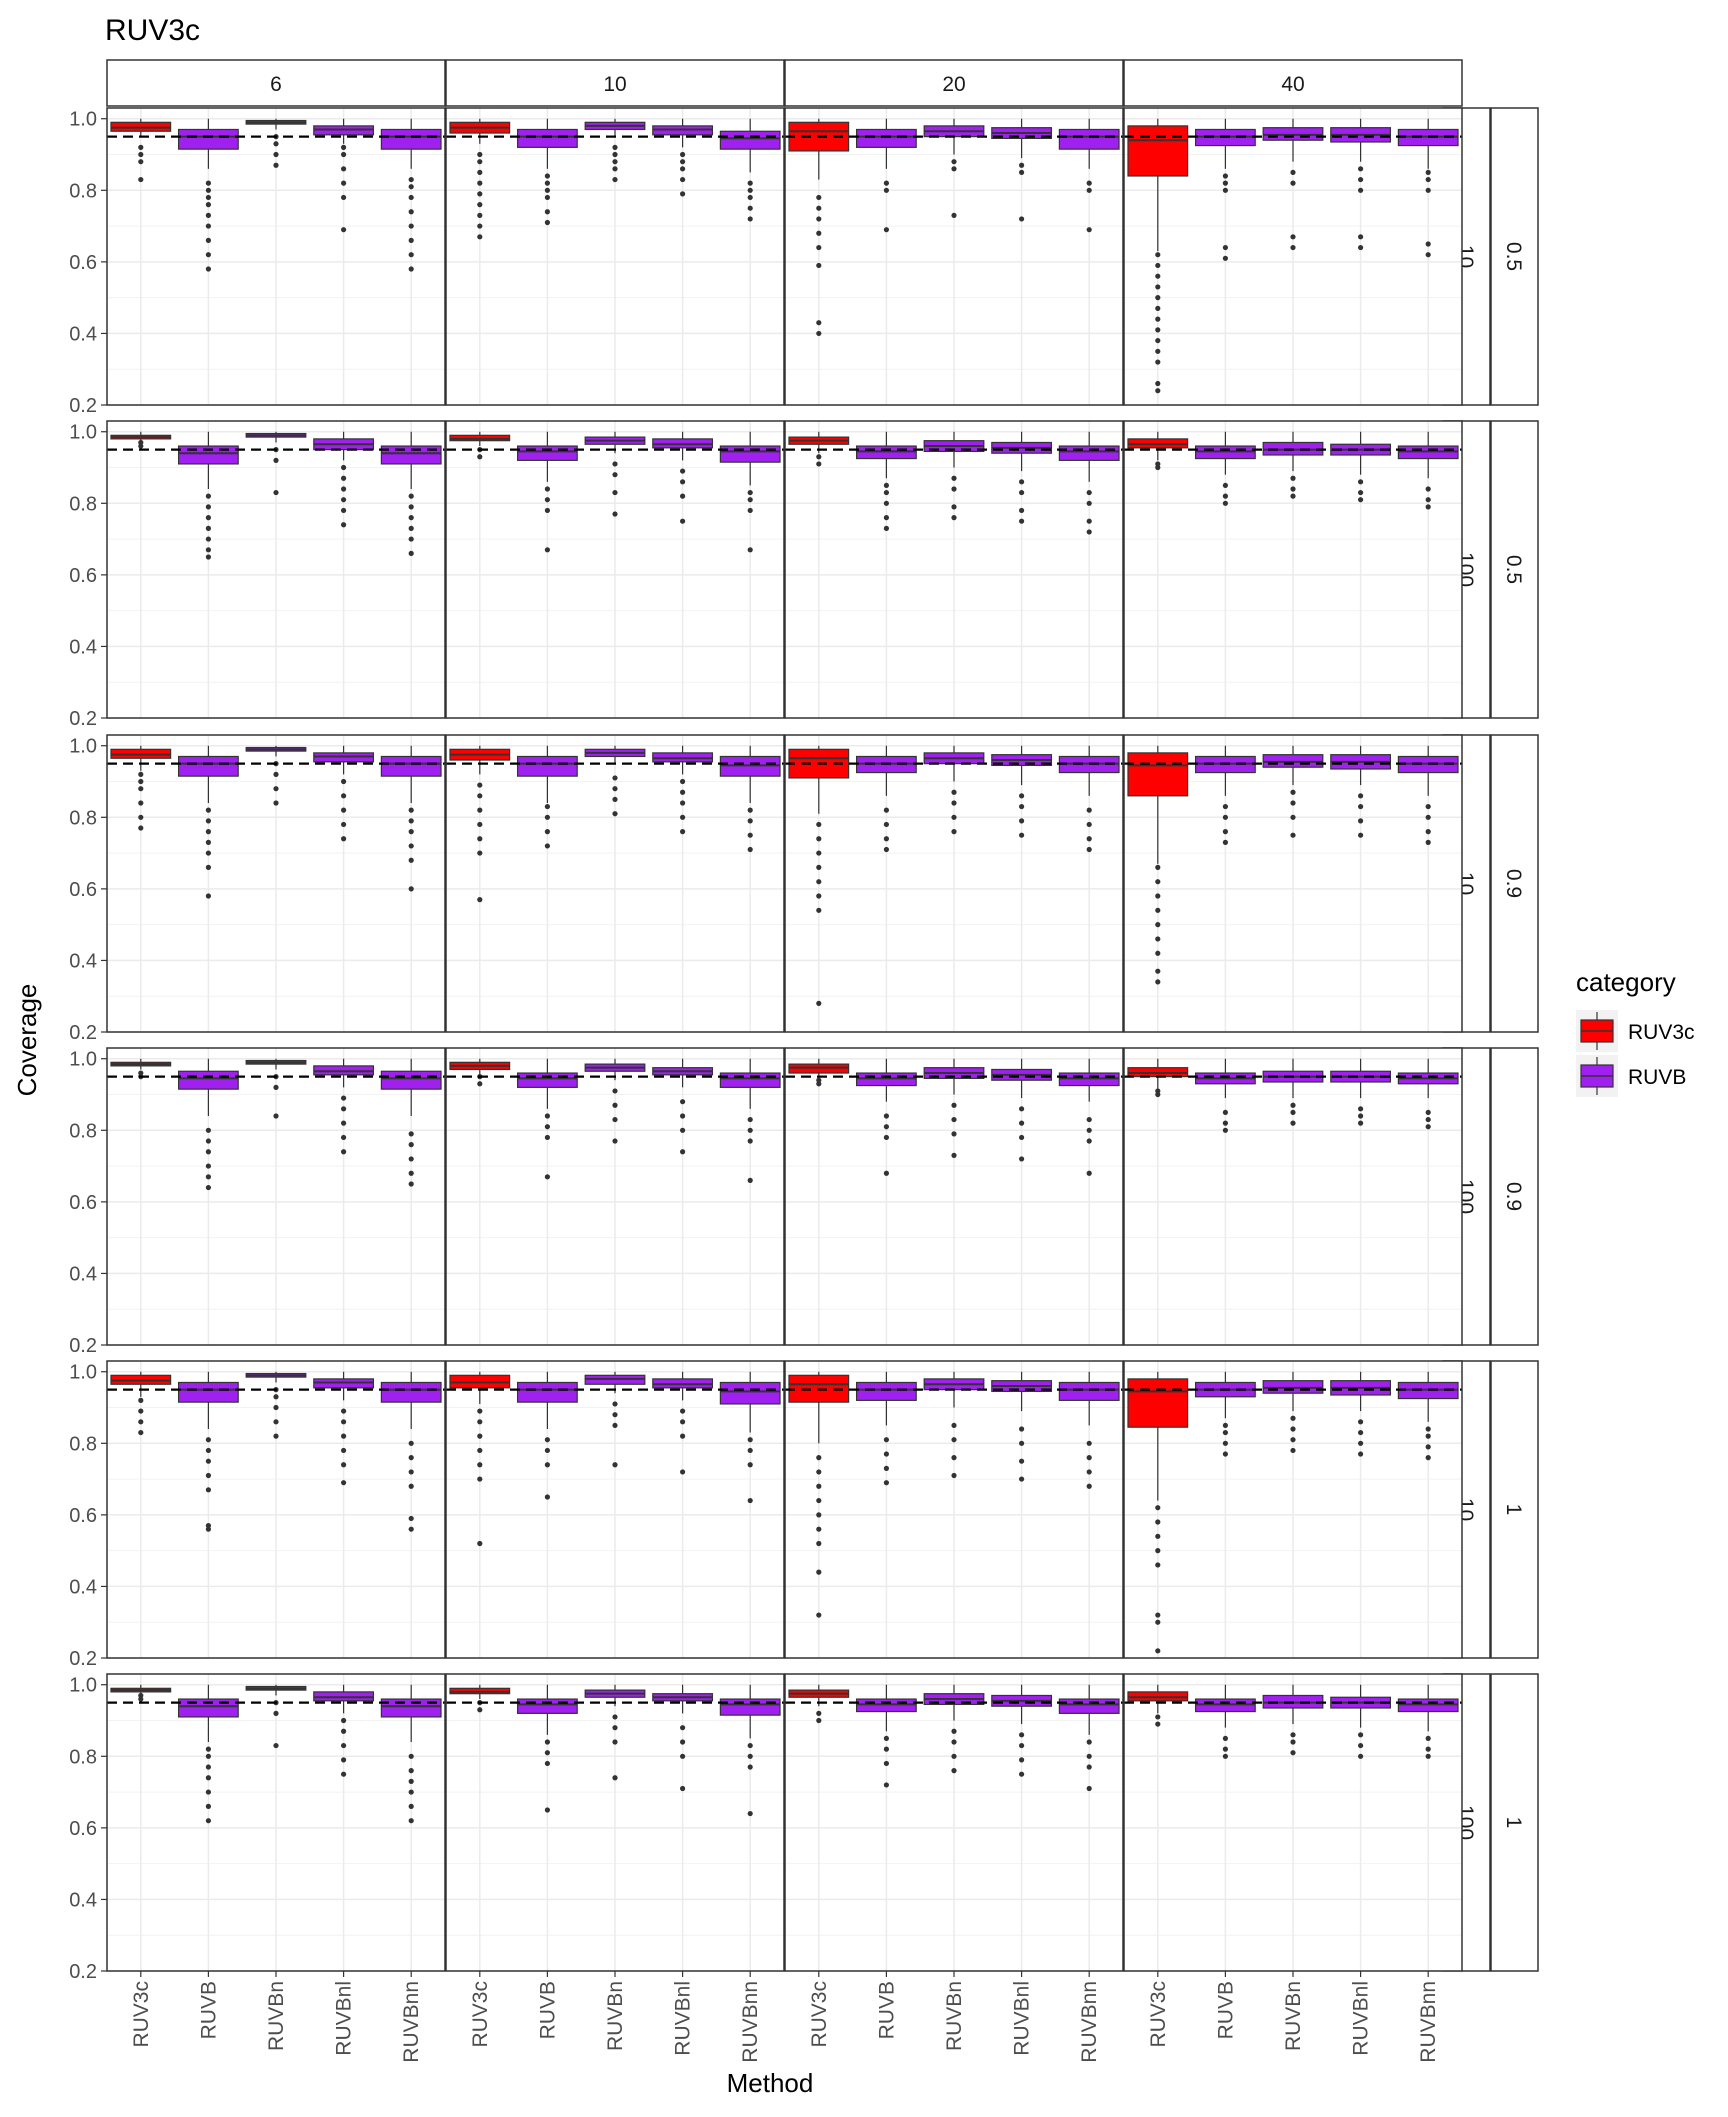 The width and height of the screenshot is (1728, 2117). I want to click on col-strip-label: 10, so click(614, 84).